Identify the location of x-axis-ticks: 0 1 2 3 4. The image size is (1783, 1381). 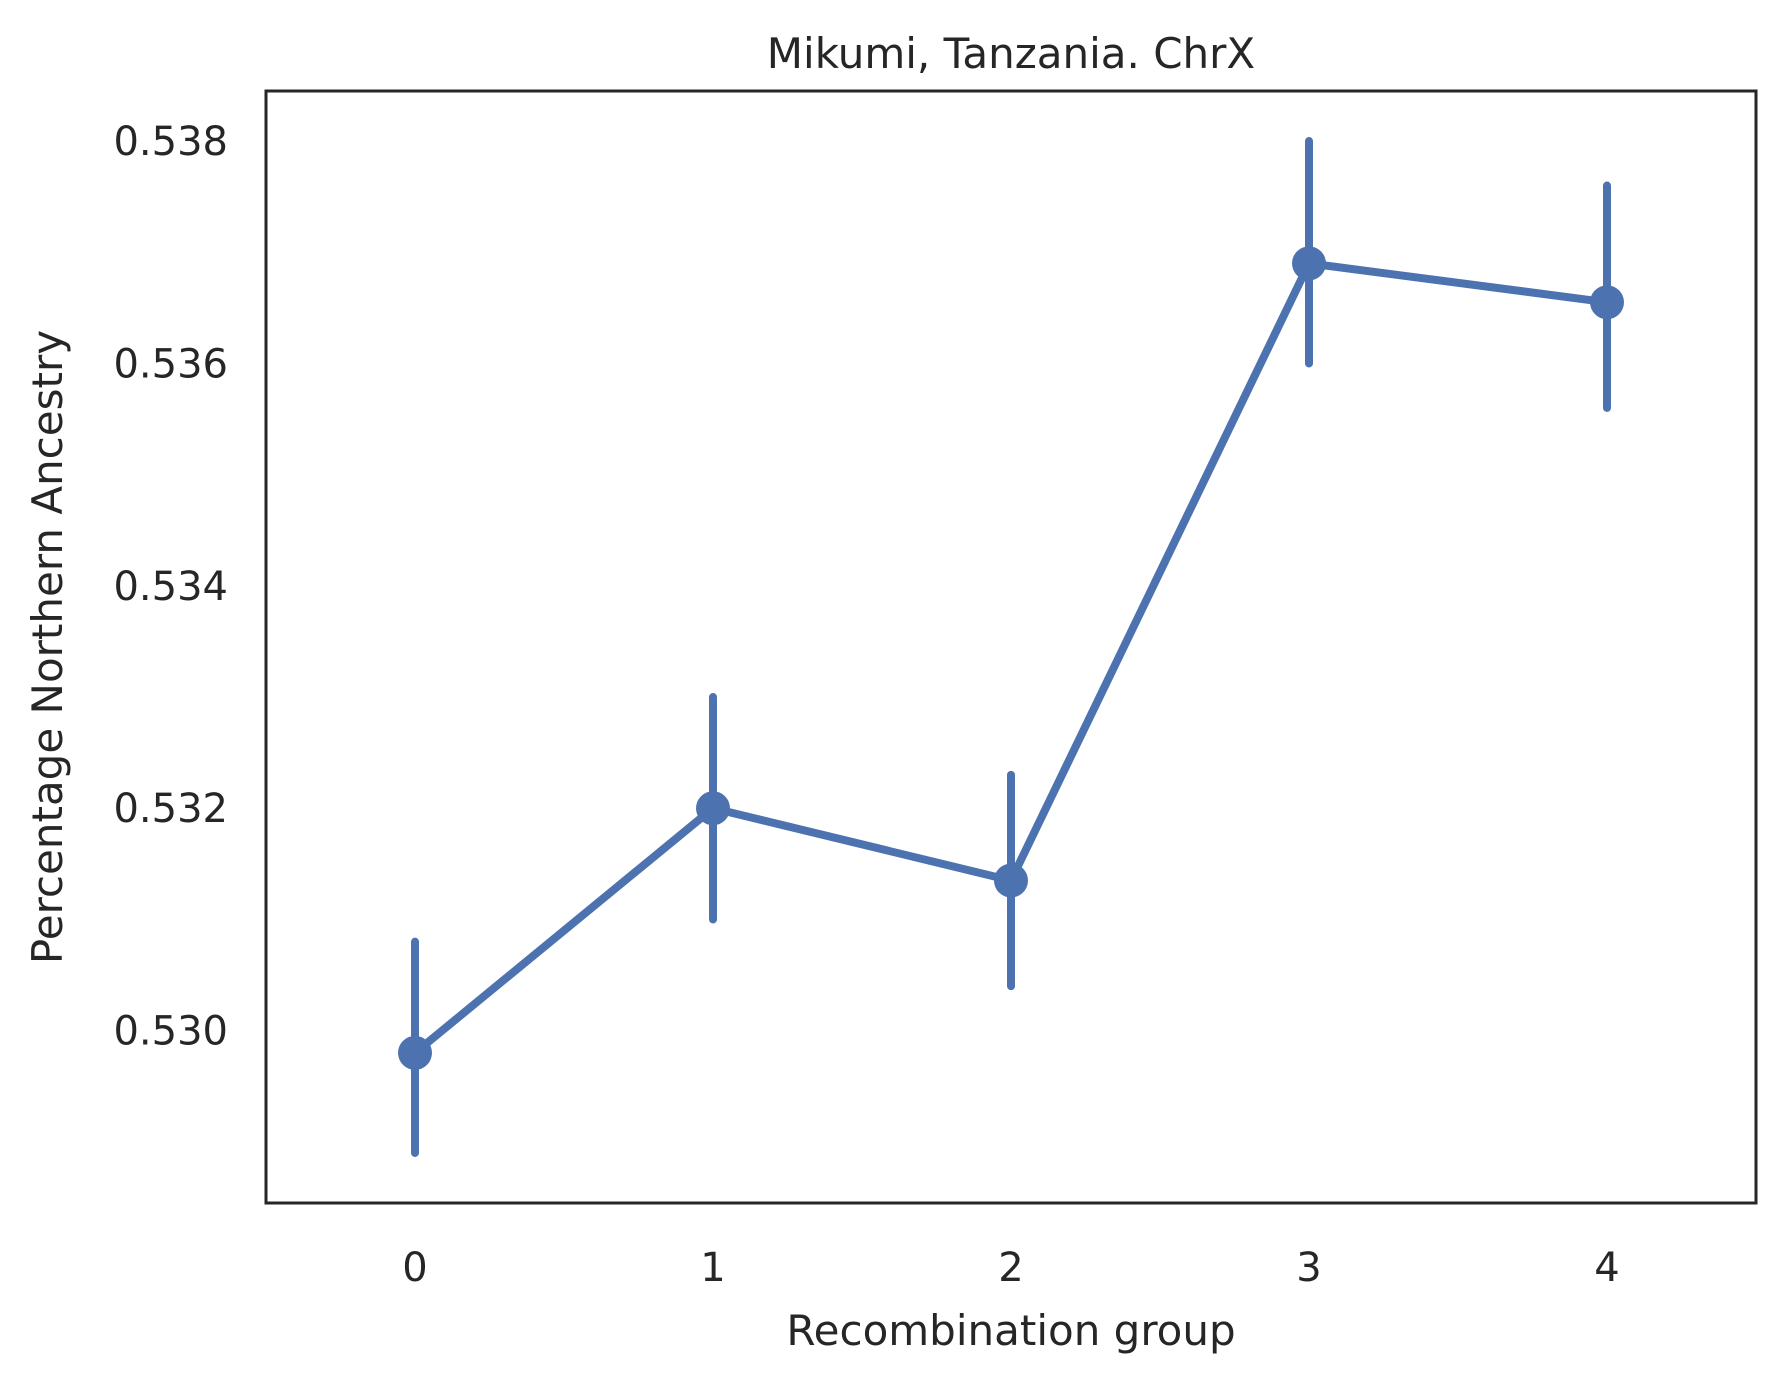
(1010, 1268).